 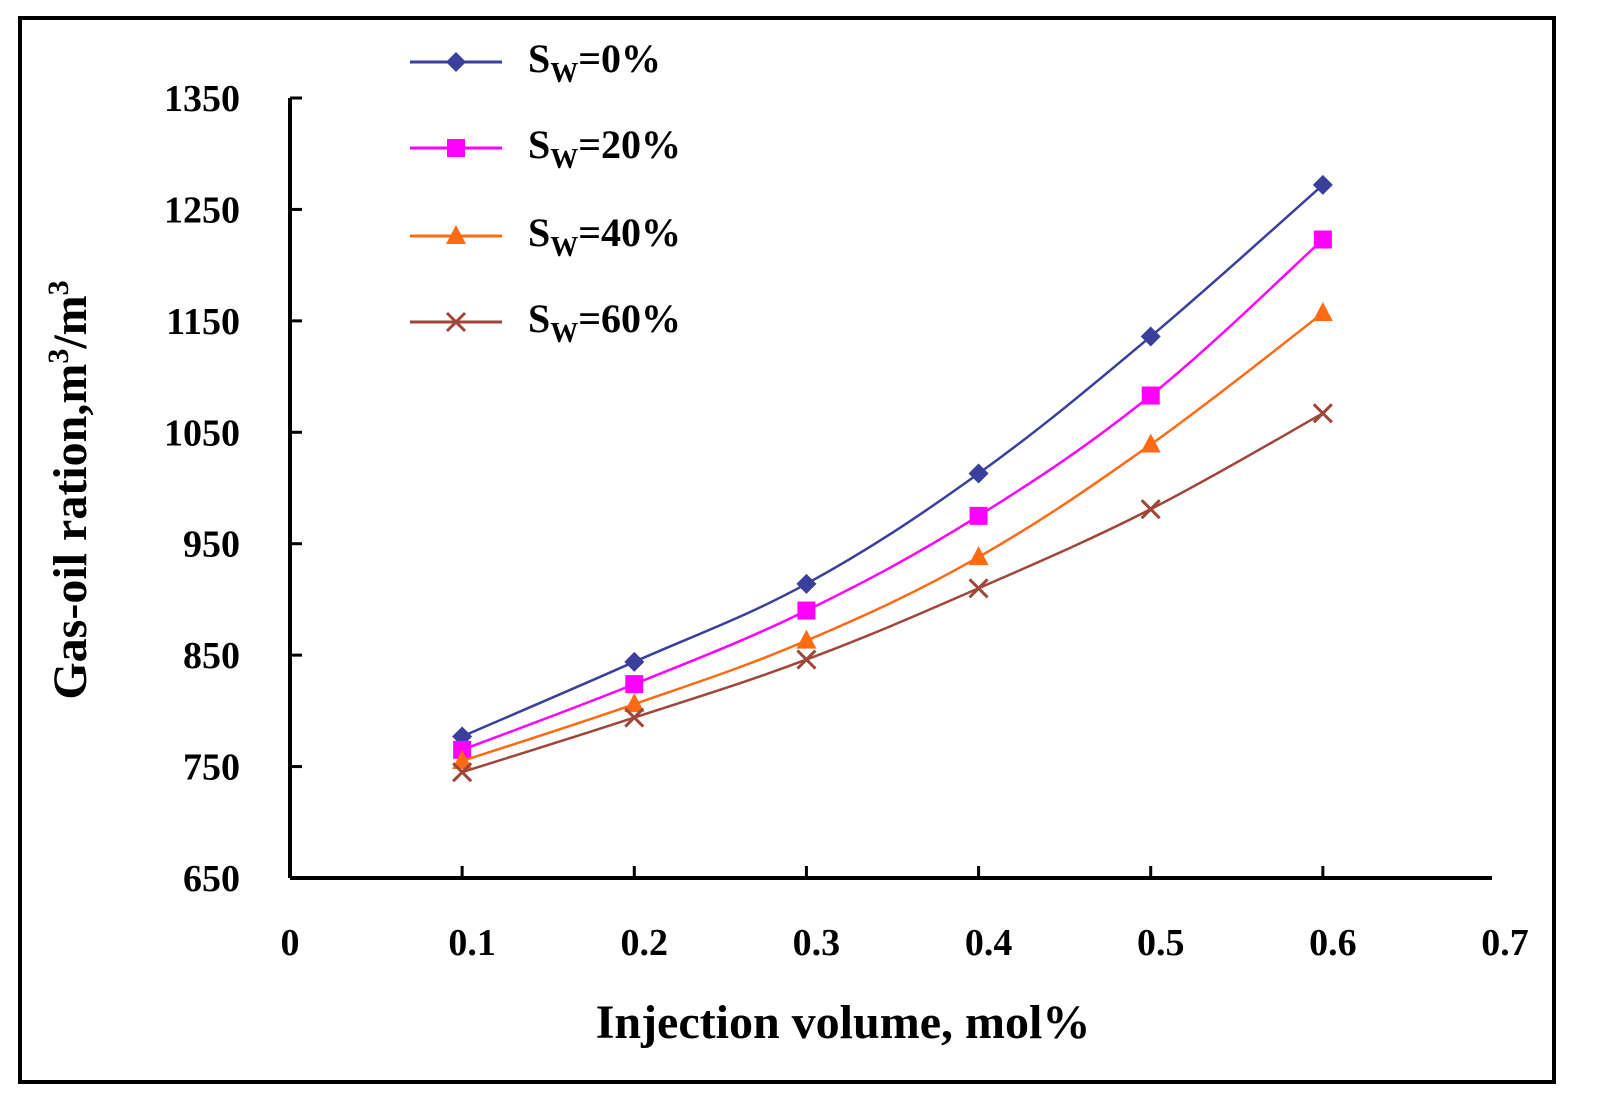 What do you see at coordinates (202, 433) in the screenshot?
I see `y-tick-label: 1050` at bounding box center [202, 433].